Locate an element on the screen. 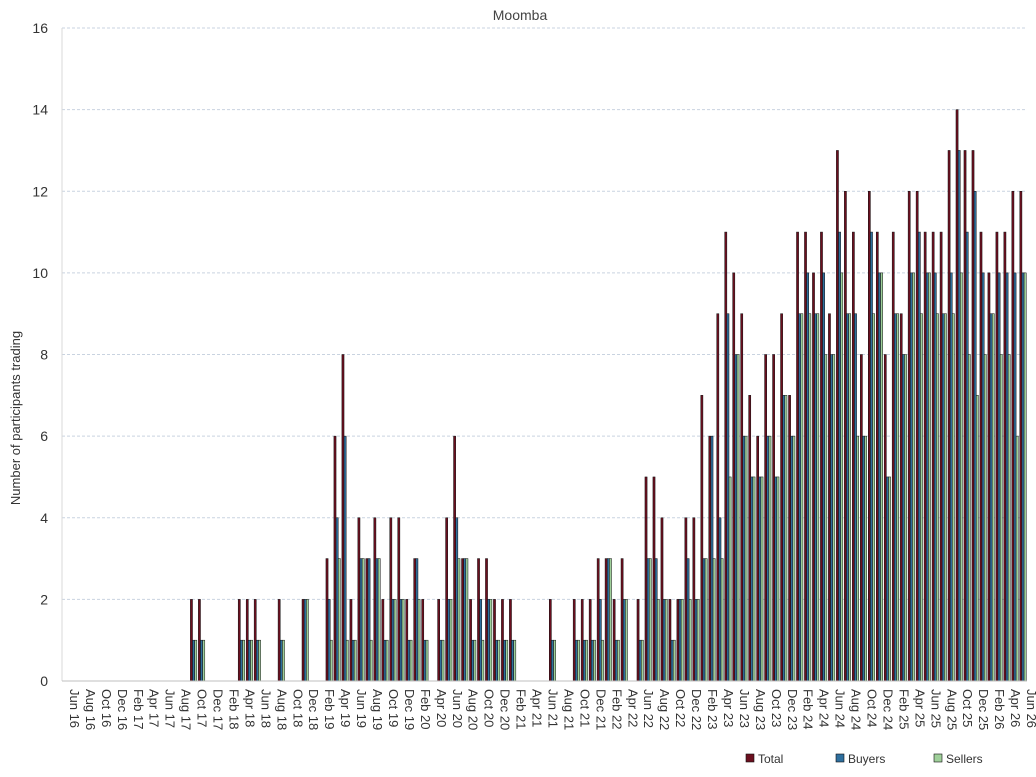  y-tick-label: 12 is located at coordinates (40, 191).